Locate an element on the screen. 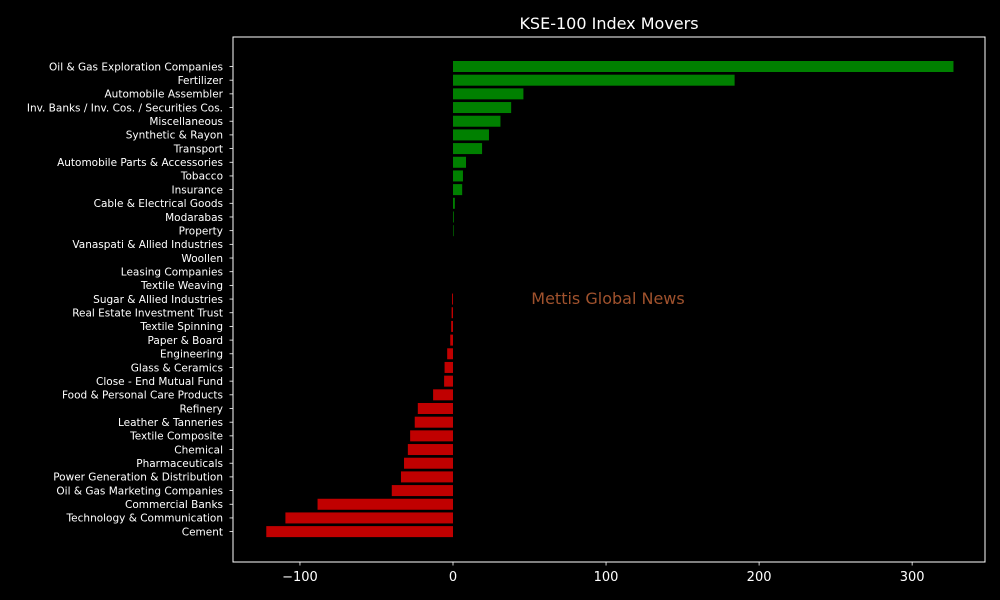  y-tick-label: Leather & Tanneries is located at coordinates (170, 423).